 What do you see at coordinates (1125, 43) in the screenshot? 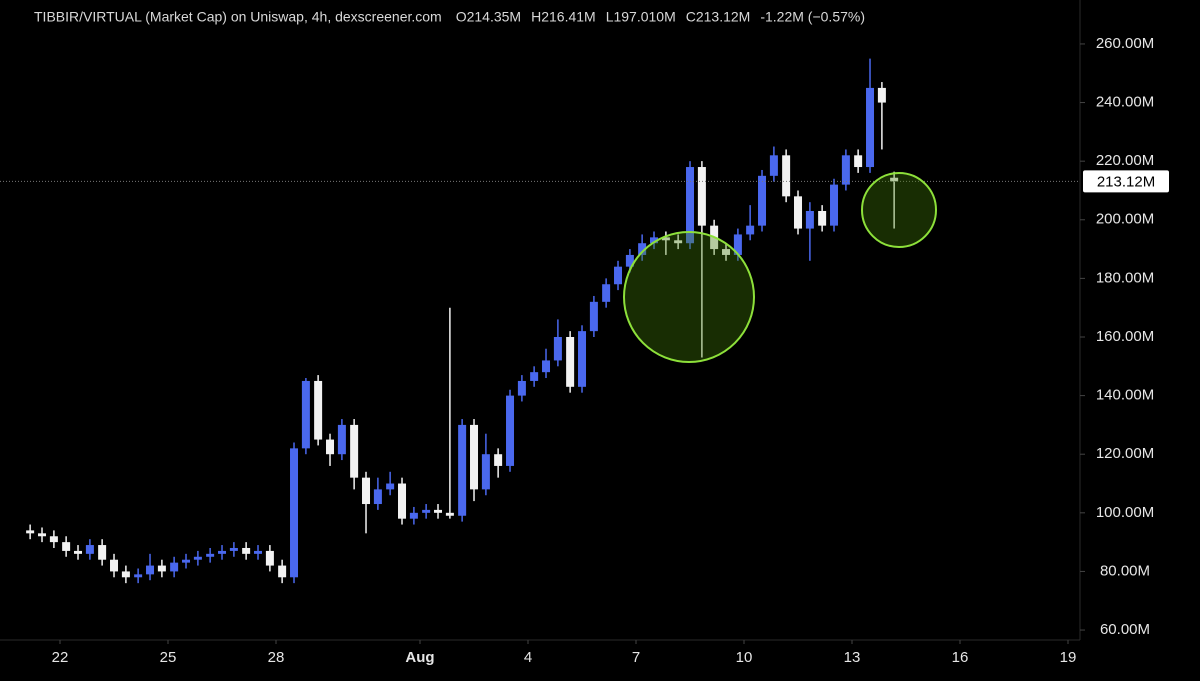
I see `y-tick-label: 260.00M` at bounding box center [1125, 43].